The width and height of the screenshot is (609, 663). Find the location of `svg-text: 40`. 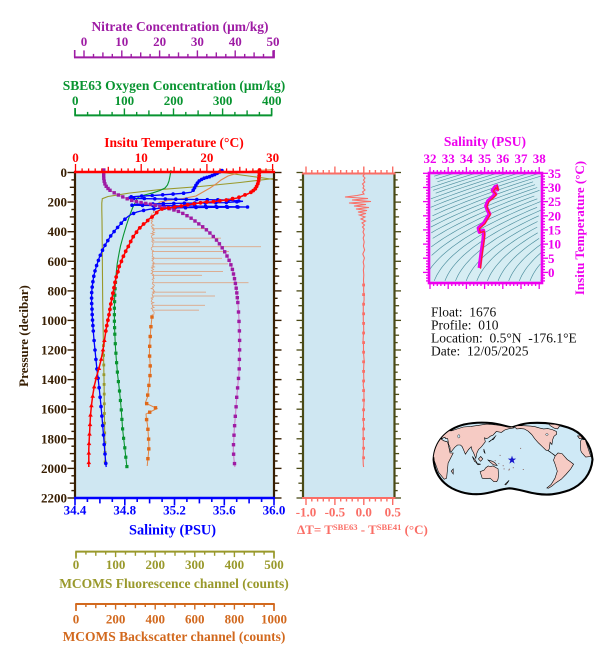

svg-text: 40 is located at coordinates (235, 41).